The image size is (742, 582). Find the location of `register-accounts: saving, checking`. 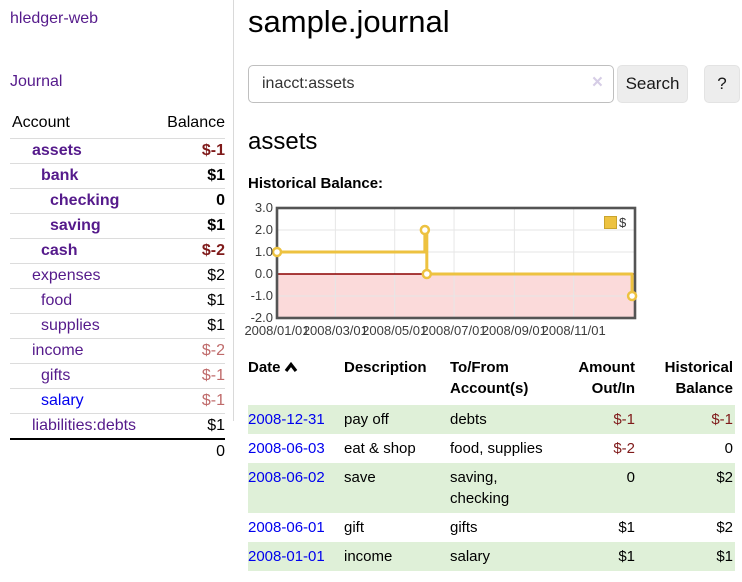

register-accounts: saving, checking is located at coordinates (480, 487).